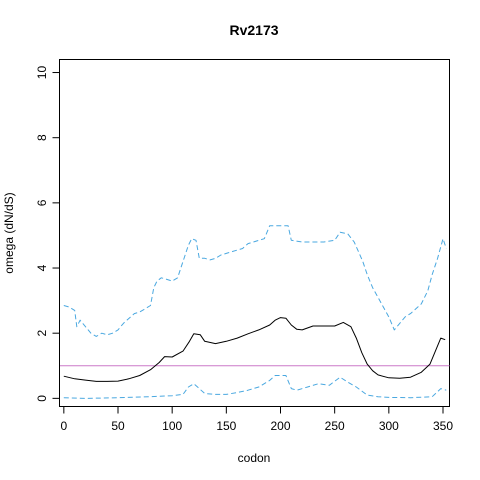 The image size is (480, 480). I want to click on x-tick-label: 200, so click(280, 426).